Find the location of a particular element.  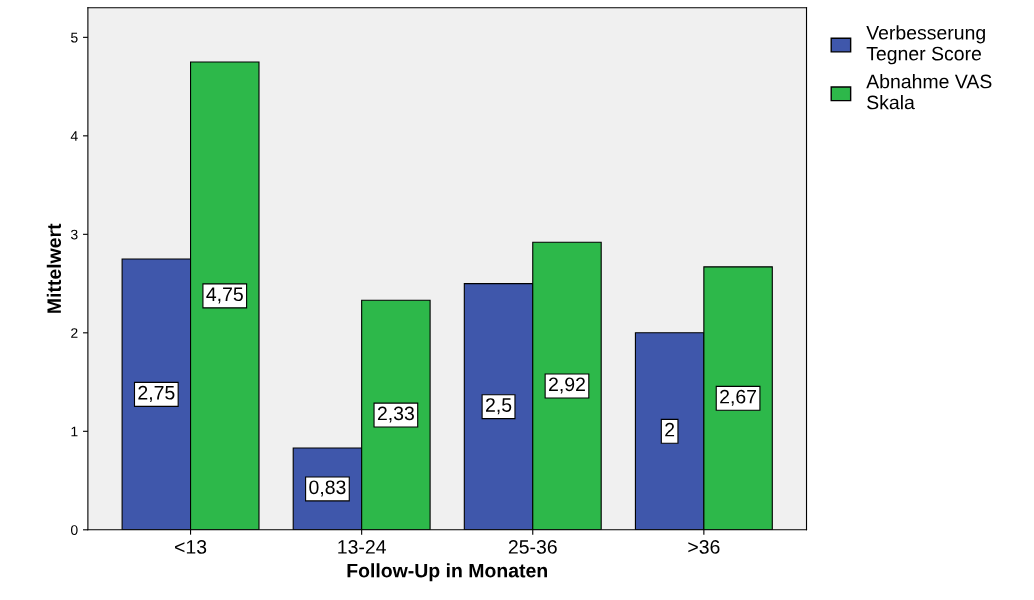

y-tick-label: 3 is located at coordinates (74, 234).